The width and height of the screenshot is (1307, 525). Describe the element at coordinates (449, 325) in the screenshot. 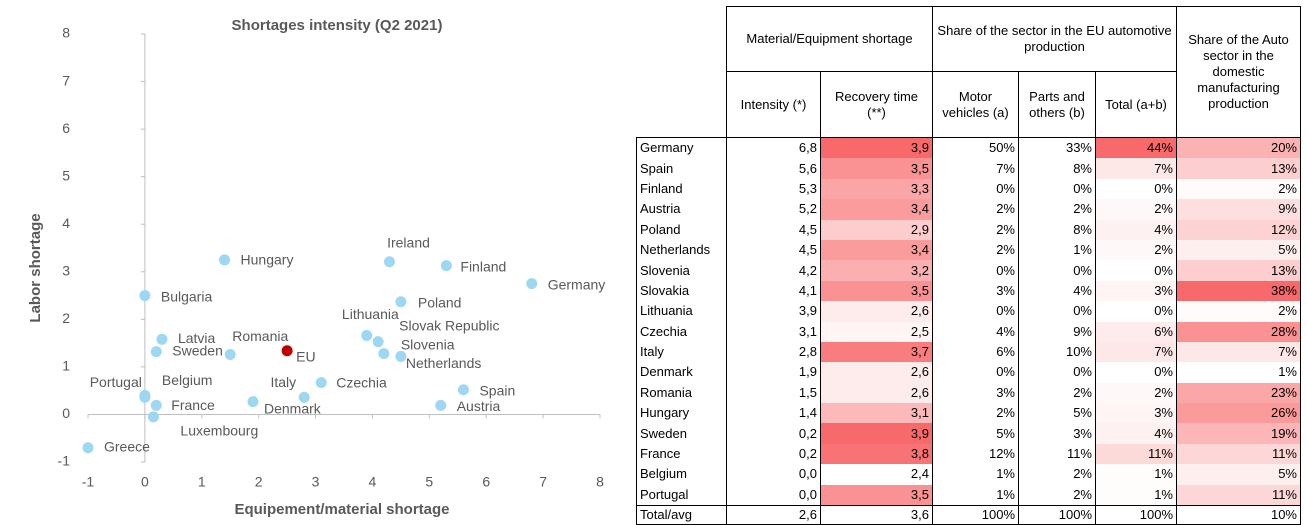

I see `point-label: Slovak Republic` at that location.